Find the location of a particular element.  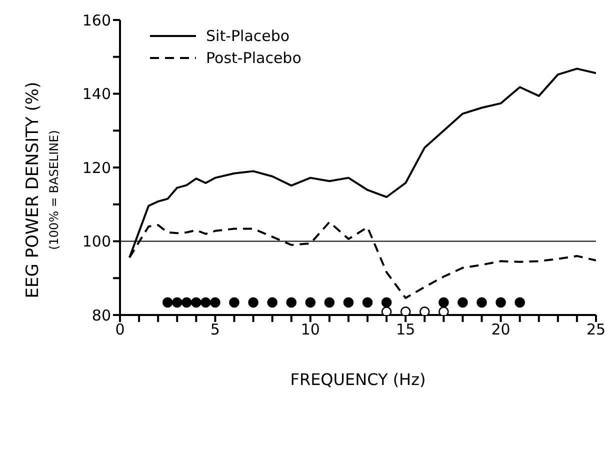

x-tick-label: 20 is located at coordinates (500, 329).